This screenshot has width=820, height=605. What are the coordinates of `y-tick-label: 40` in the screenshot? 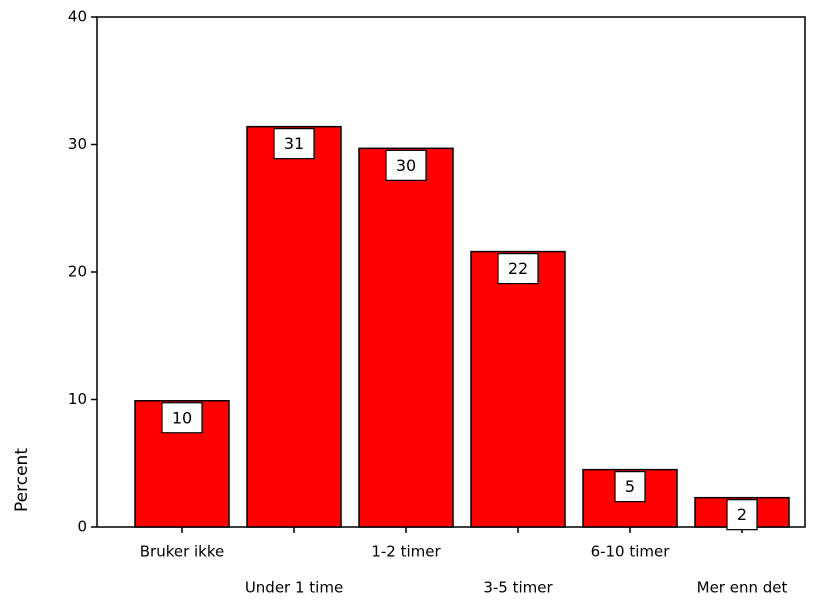 It's located at (77, 17).